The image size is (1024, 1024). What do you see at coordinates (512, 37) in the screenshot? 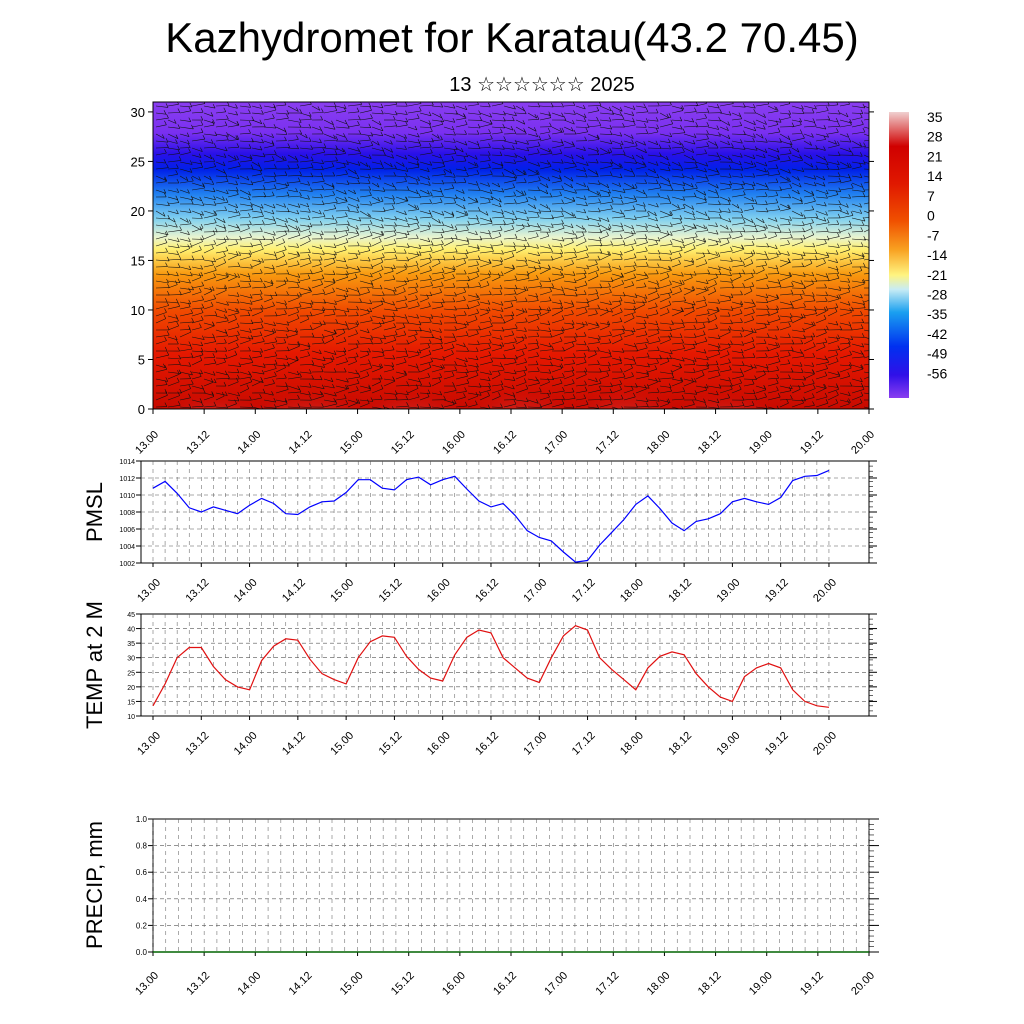
I see `chart-title: Kazhydromet for Karatau(43.2 70.45)` at bounding box center [512, 37].